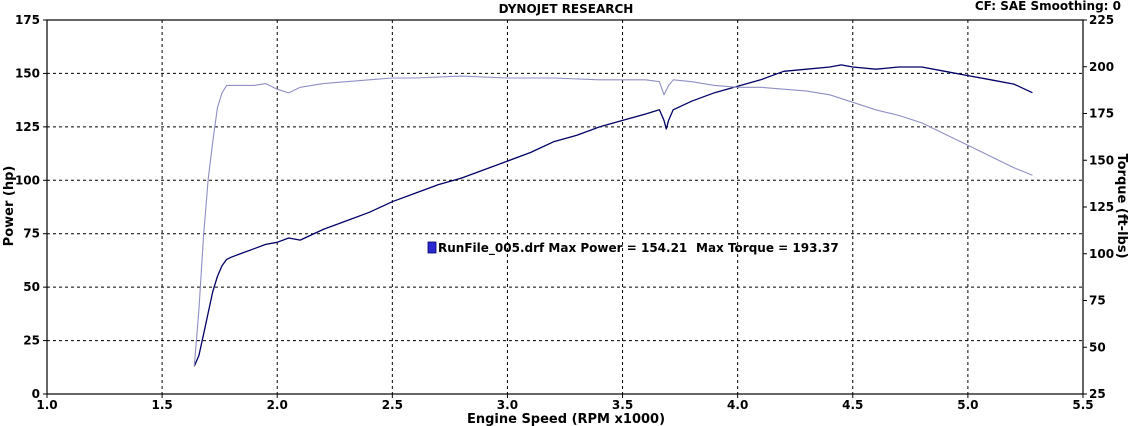 Image resolution: width=1131 pixels, height=426 pixels. What do you see at coordinates (27, 20) in the screenshot?
I see `left-tick-label: 175` at bounding box center [27, 20].